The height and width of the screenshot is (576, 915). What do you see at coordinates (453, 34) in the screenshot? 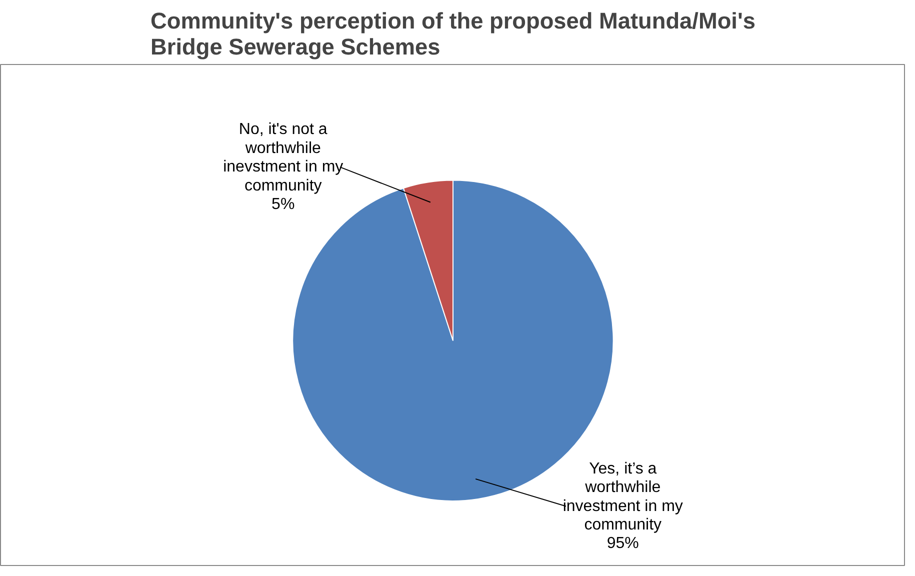
I see `chart-title: Community's perception of the proposed Matunda/Moi's Bridge Sewerage Schemes` at bounding box center [453, 34].